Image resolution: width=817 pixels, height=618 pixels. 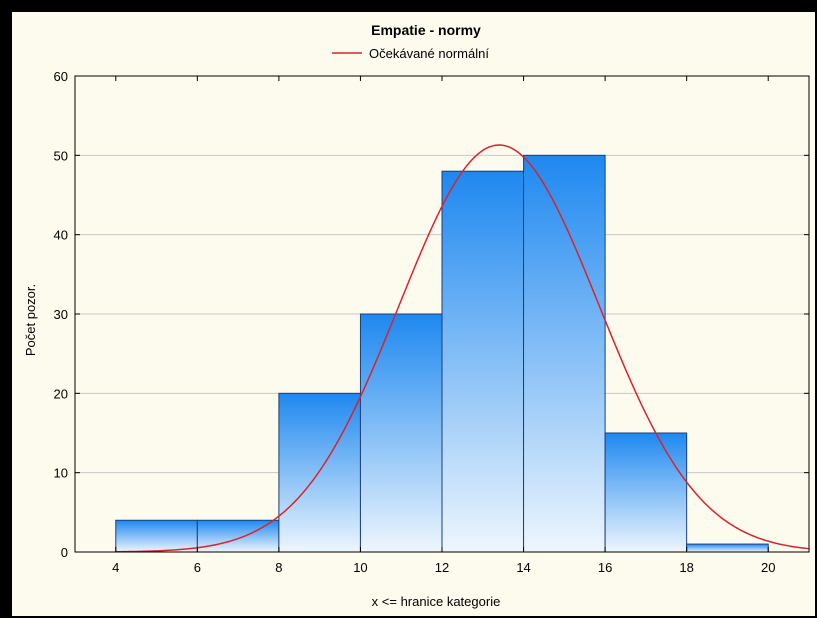 What do you see at coordinates (768, 567) in the screenshot?
I see `x-tick-label: 20` at bounding box center [768, 567].